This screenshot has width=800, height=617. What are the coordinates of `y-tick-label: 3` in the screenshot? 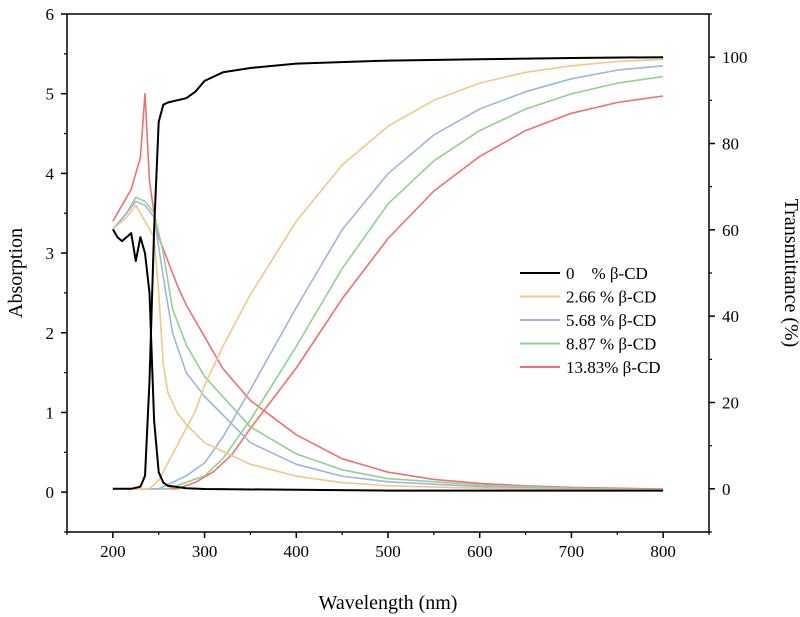 It's located at (50, 253).